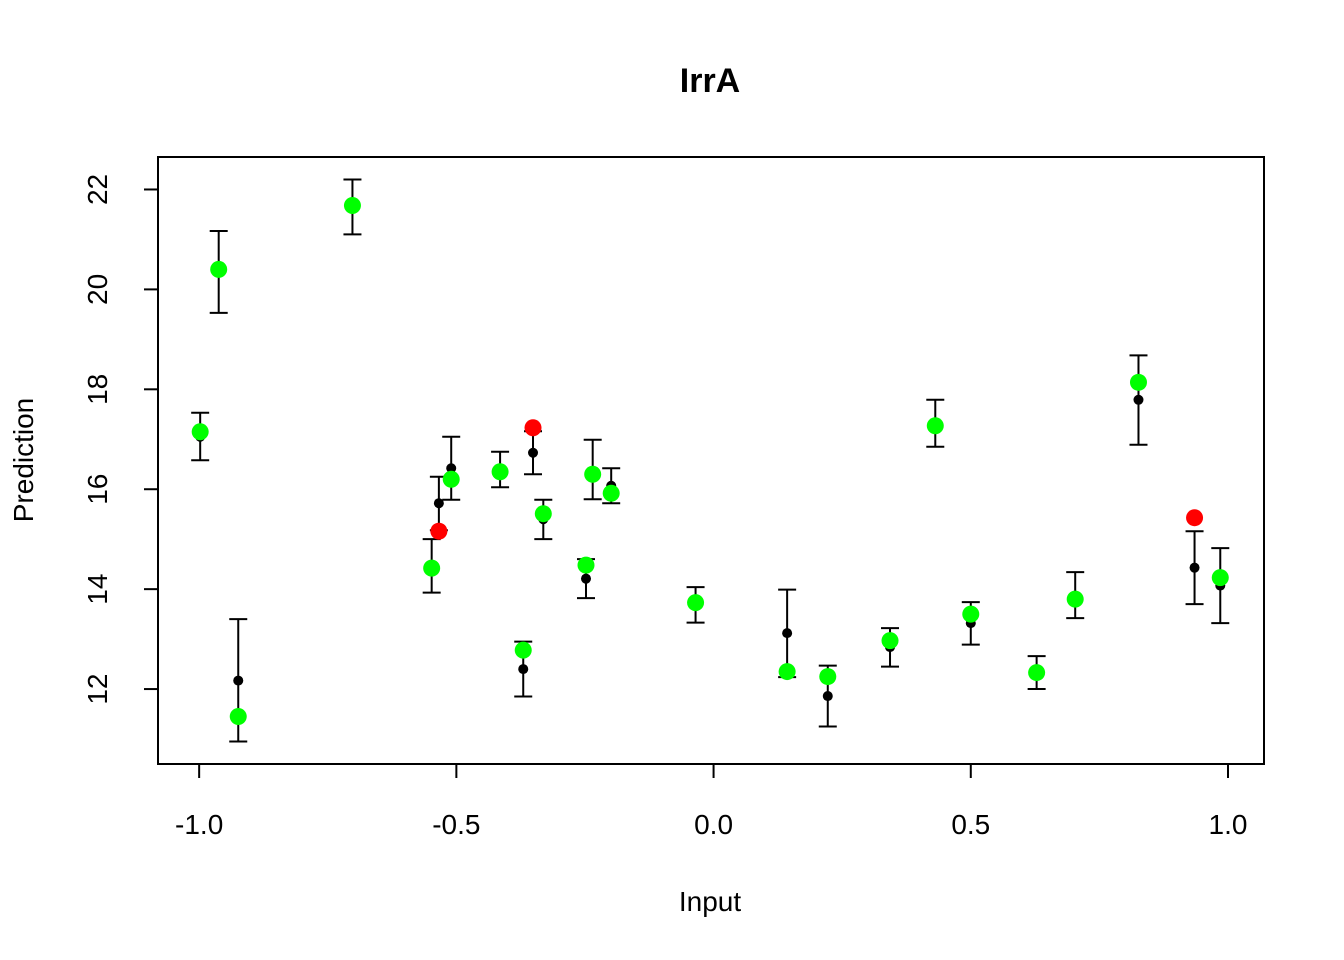 The image size is (1344, 960). What do you see at coordinates (97, 688) in the screenshot?
I see `y-tick-label: 12` at bounding box center [97, 688].